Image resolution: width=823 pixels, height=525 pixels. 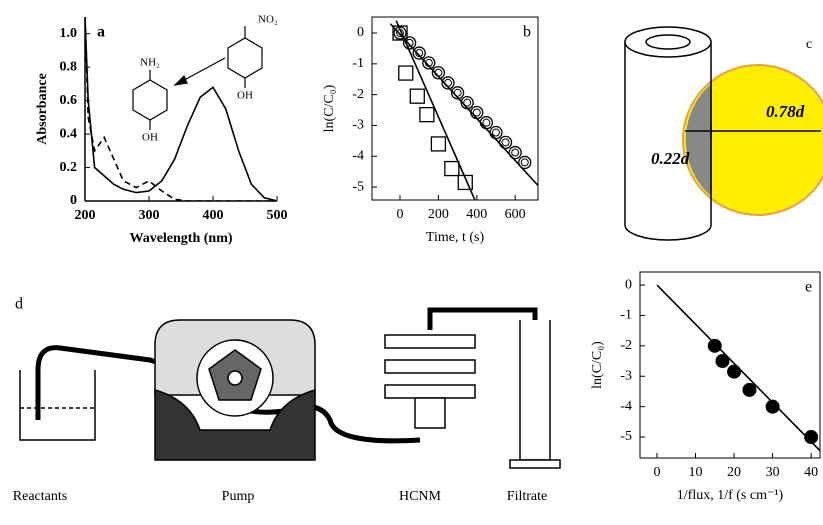 What do you see at coordinates (101, 32) in the screenshot?
I see `panel-label: a` at bounding box center [101, 32].